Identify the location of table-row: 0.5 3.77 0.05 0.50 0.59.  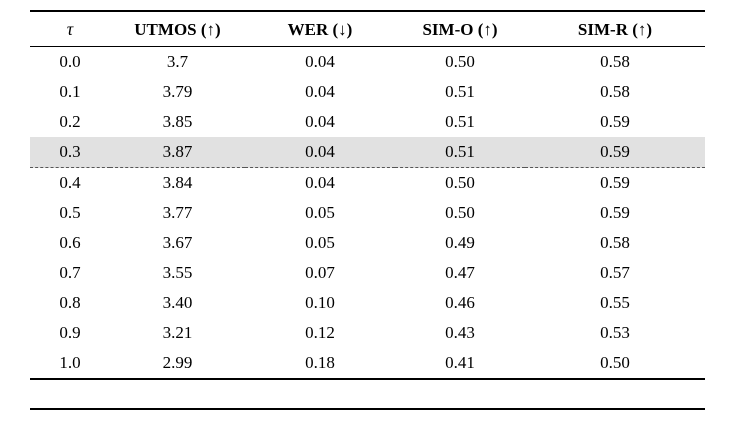
(367, 213).